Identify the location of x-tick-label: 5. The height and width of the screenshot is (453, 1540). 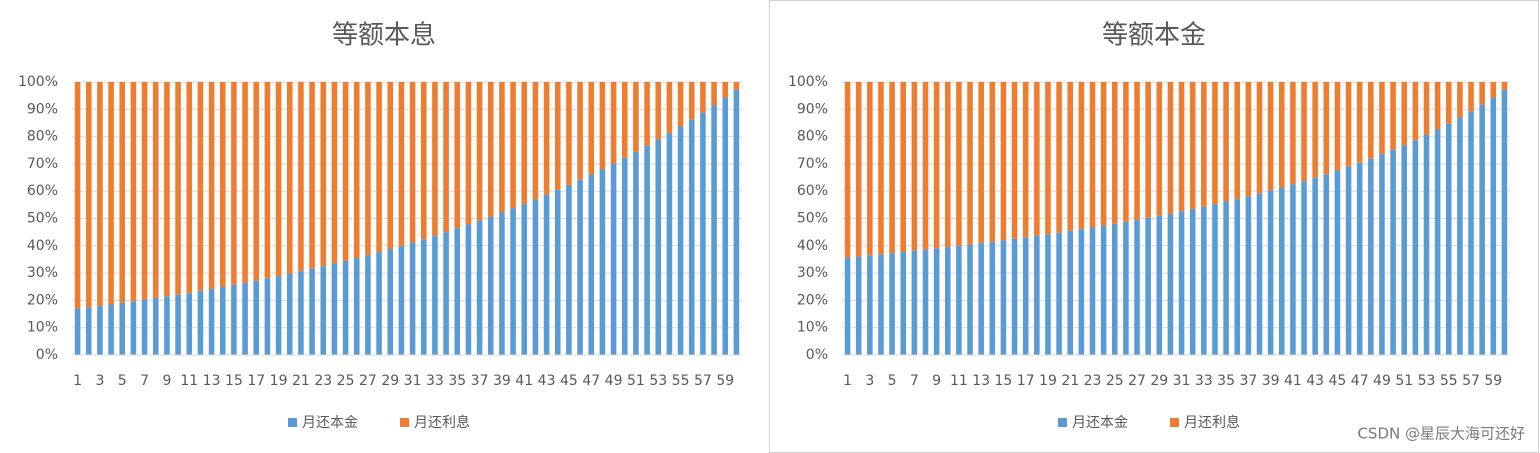
(892, 381).